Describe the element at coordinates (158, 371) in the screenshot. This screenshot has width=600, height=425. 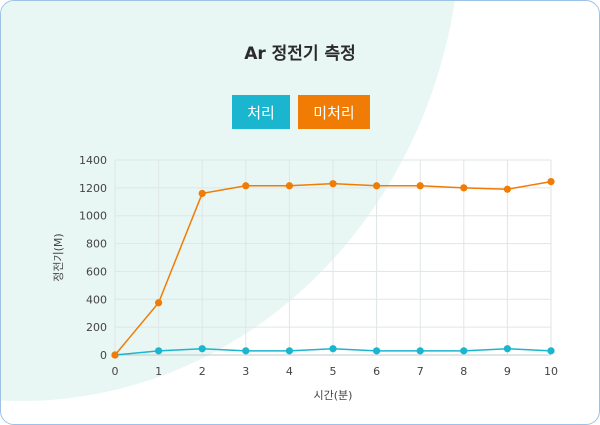
I see `x-tick-label: 1` at that location.